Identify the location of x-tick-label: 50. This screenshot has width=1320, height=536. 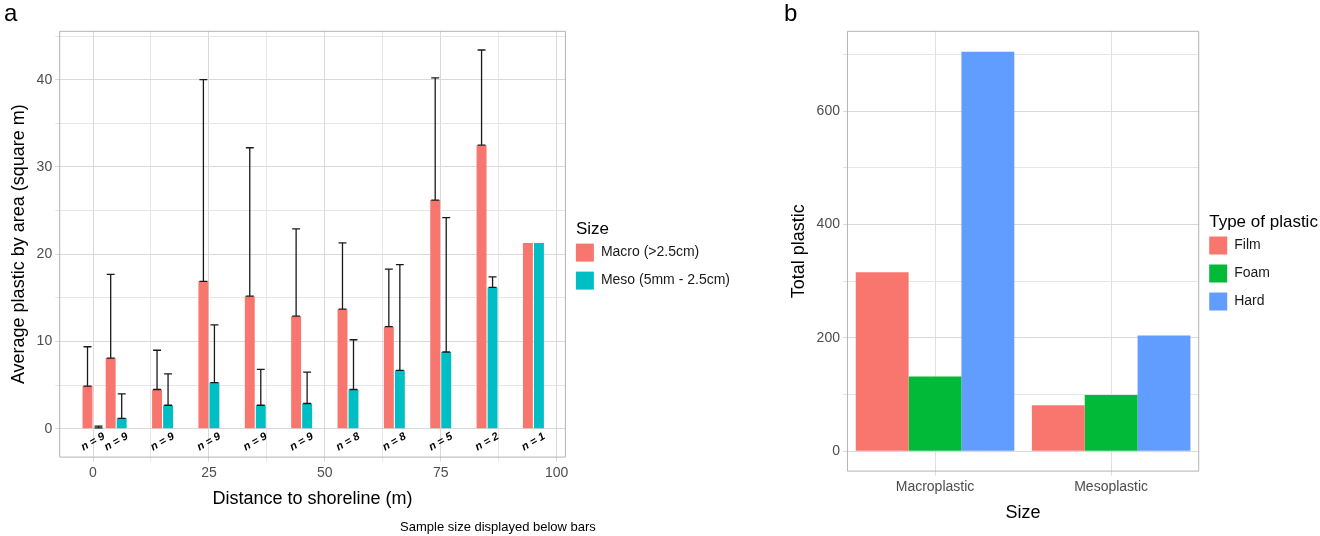
(325, 471).